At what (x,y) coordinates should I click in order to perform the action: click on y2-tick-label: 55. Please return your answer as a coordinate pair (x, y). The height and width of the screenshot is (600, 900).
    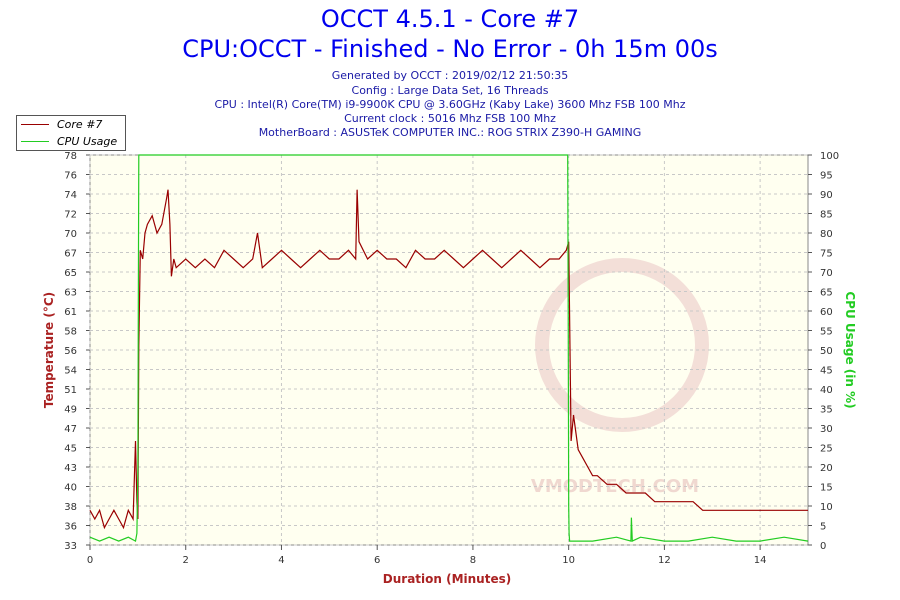
    Looking at the image, I should click on (826, 332).